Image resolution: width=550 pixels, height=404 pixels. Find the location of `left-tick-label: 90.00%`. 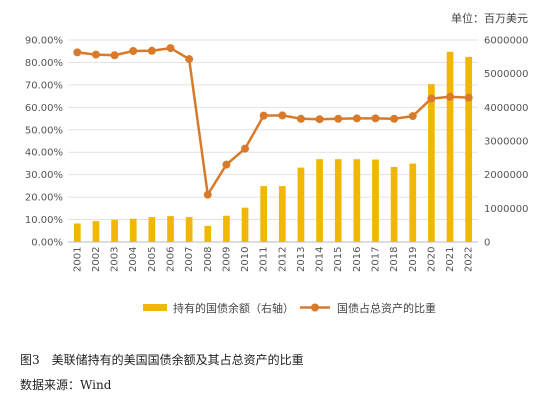

left-tick-label: 90.00% is located at coordinates (44, 41).